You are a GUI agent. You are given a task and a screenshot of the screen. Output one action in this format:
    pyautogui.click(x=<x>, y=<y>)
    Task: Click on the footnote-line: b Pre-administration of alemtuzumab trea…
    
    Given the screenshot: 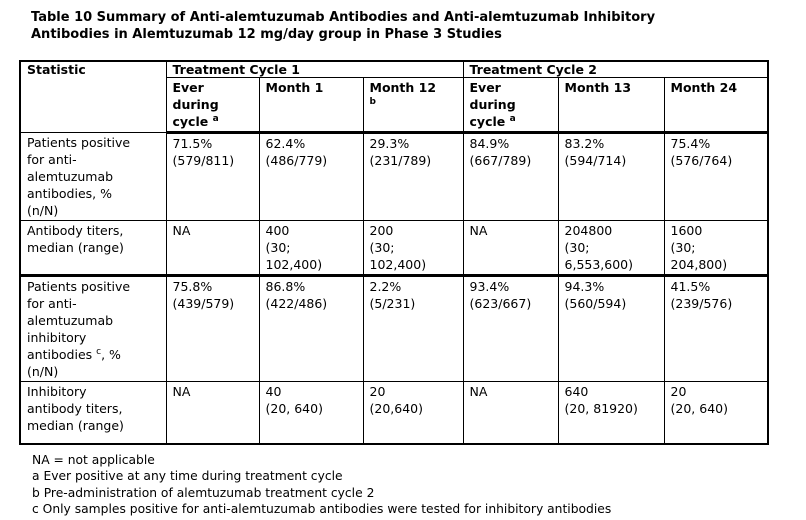 What is the action you would take?
    pyautogui.click(x=203, y=492)
    